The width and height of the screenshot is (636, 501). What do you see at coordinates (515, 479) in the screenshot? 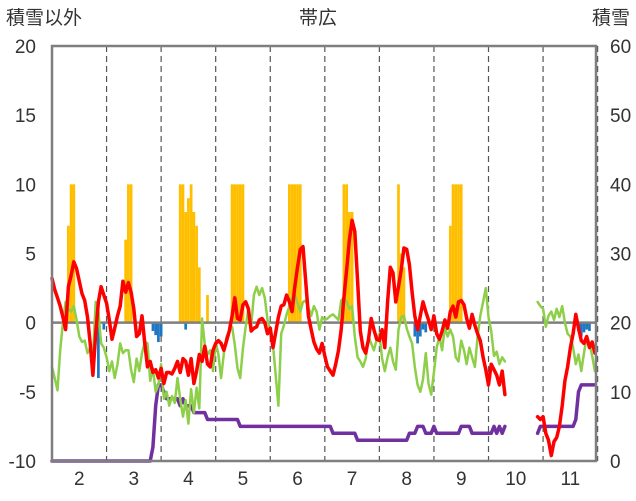
I see `x-tick-label: 10` at bounding box center [515, 479].